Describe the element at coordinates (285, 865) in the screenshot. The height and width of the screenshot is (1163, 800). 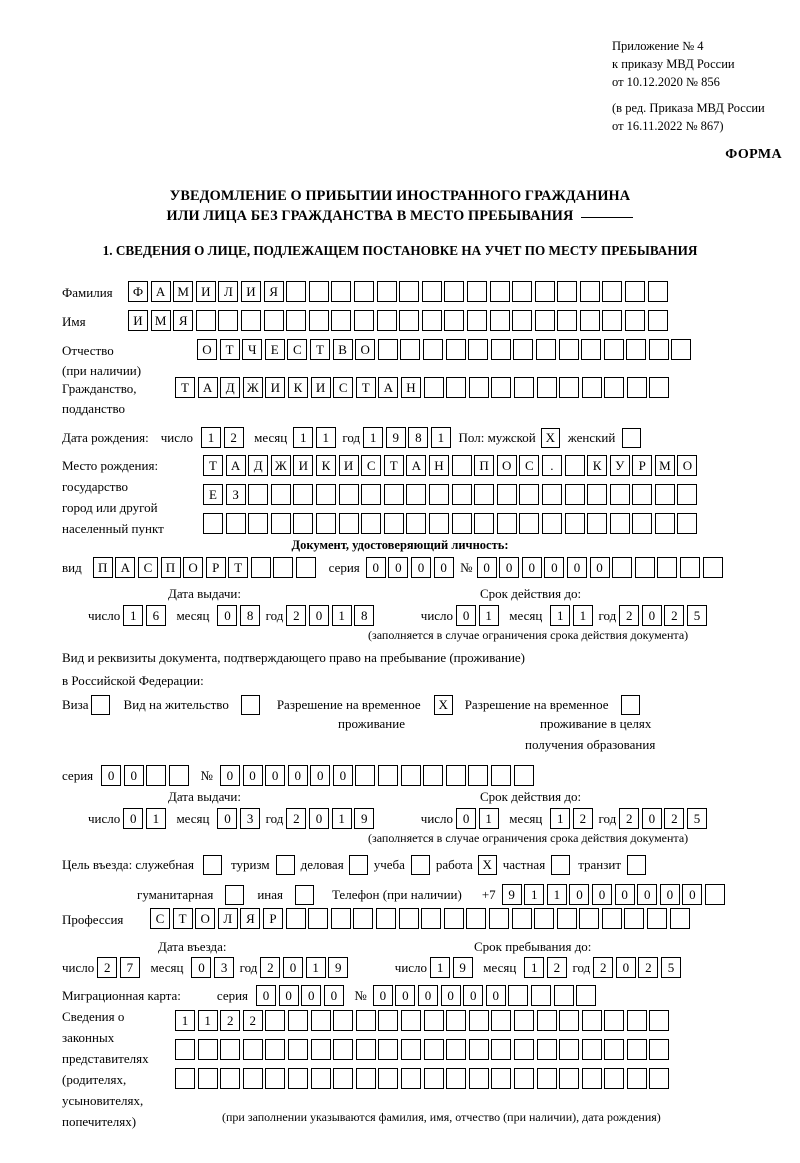
I see `purpose-tourism-checkbox` at that location.